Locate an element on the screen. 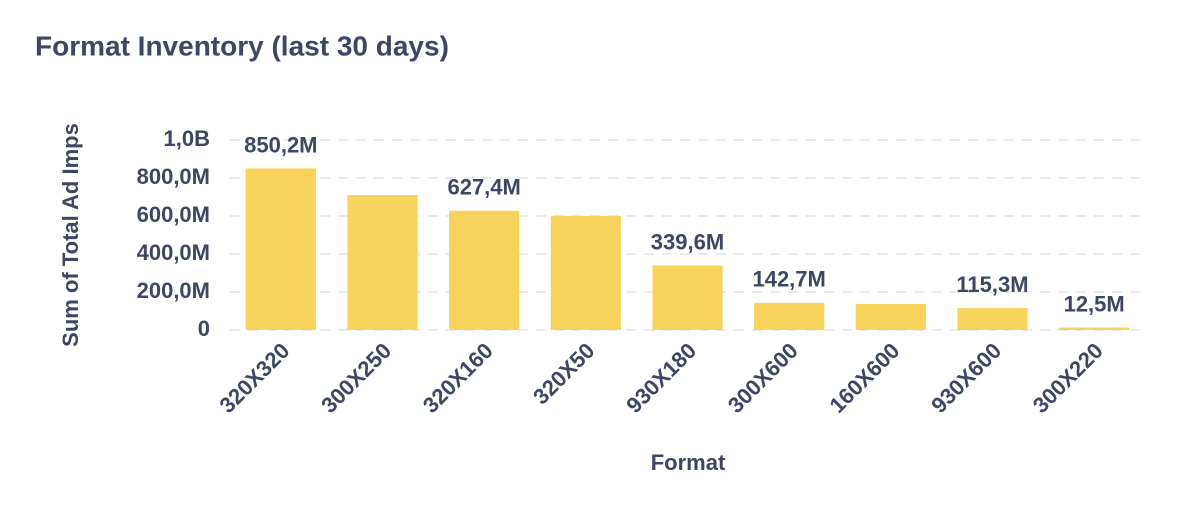 The image size is (1200, 515). x-tick-label: 300X220 is located at coordinates (1068, 378).